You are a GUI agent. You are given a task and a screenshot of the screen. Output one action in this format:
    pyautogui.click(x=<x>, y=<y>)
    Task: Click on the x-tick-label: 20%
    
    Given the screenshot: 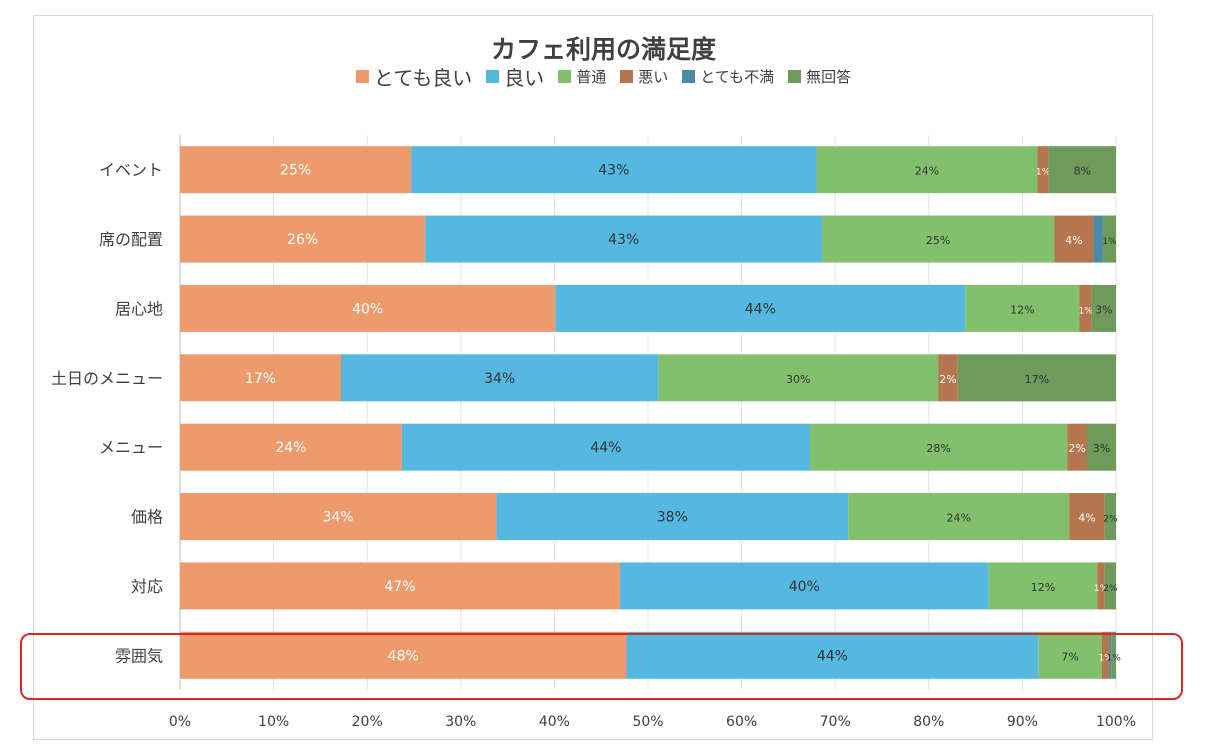 What is the action you would take?
    pyautogui.click(x=367, y=722)
    